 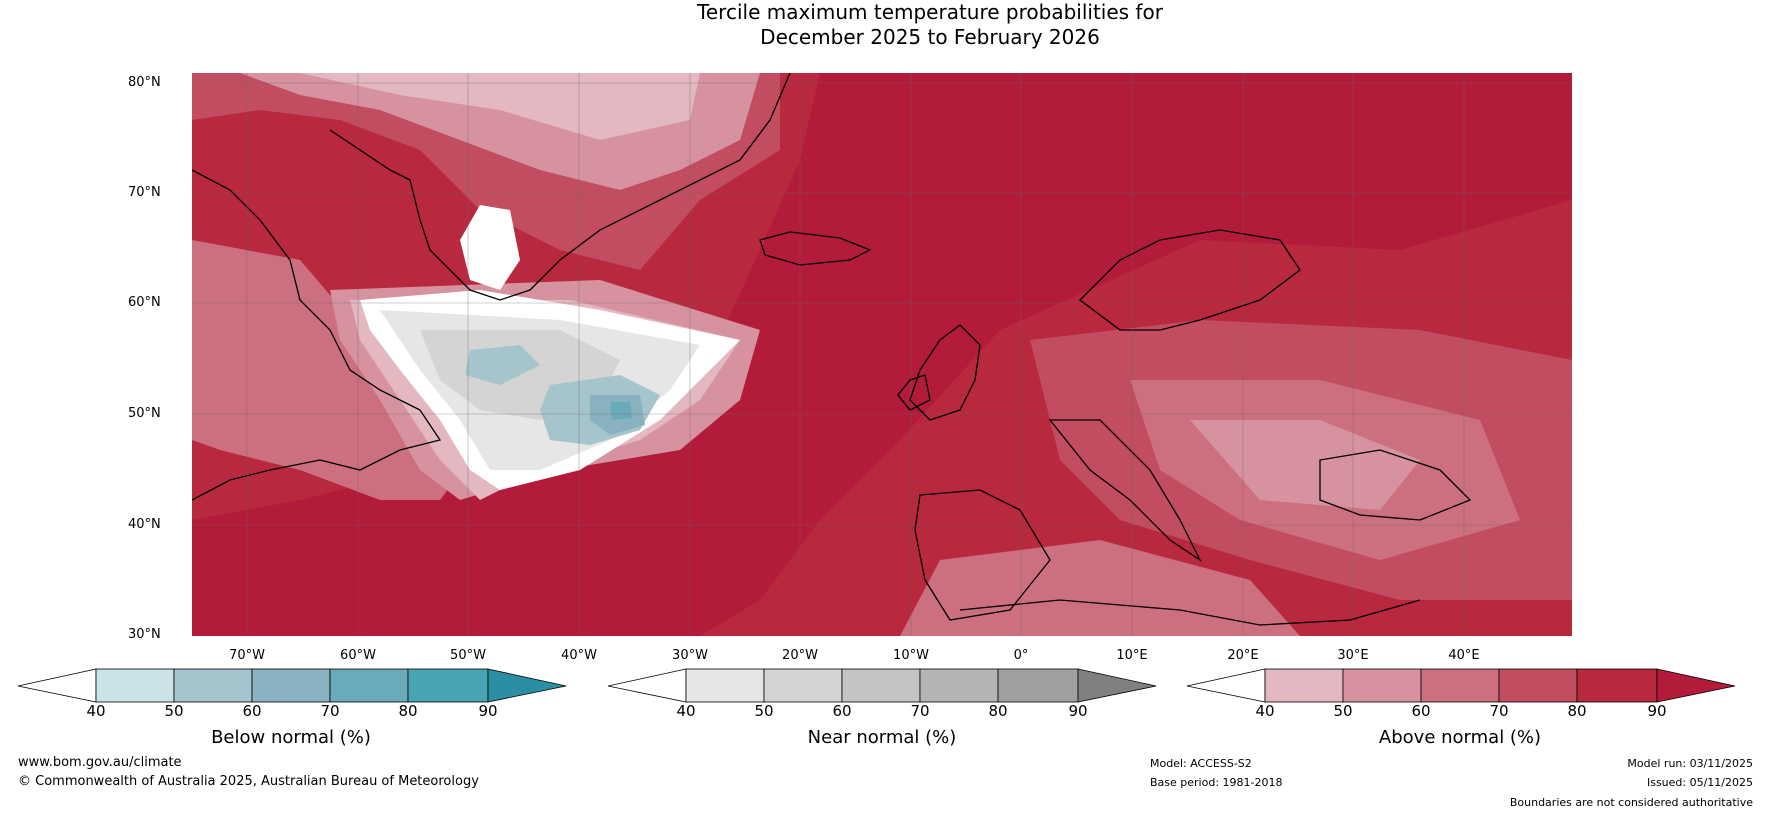 I want to click on lat-label: 70°N, so click(x=144, y=192).